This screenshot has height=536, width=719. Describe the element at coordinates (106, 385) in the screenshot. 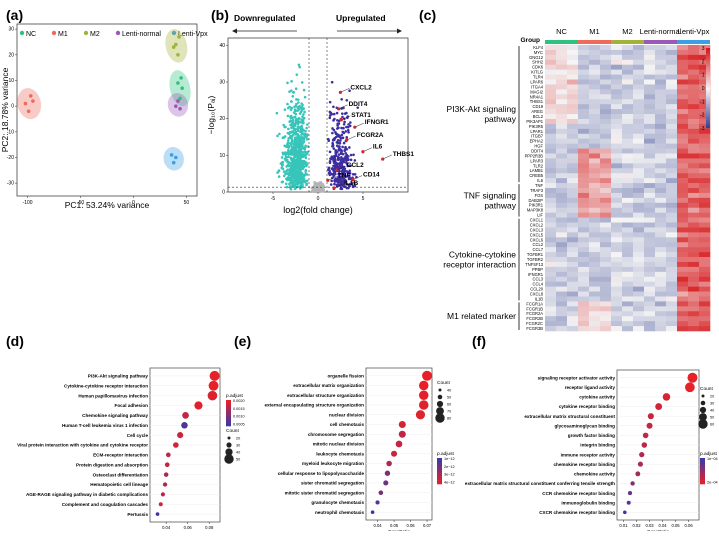

I see `term-label: Cytokine-cytokine receptor interaction` at that location.